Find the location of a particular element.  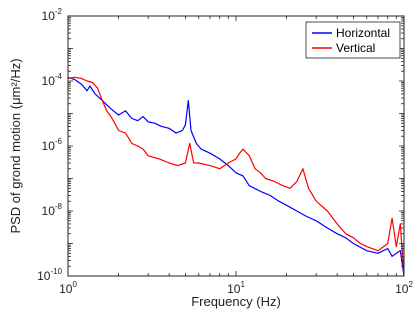

x-tick-label: 10² is located at coordinates (404, 288).